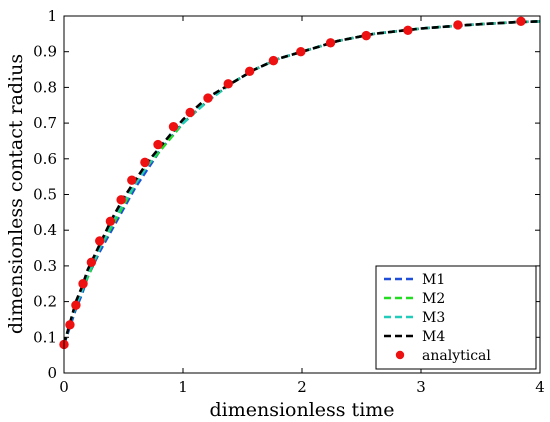 Image resolution: width=550 pixels, height=422 pixels. Describe the element at coordinates (456, 317) in the screenshot. I see `legend: M1 M2 M3 M4 analytical` at that location.